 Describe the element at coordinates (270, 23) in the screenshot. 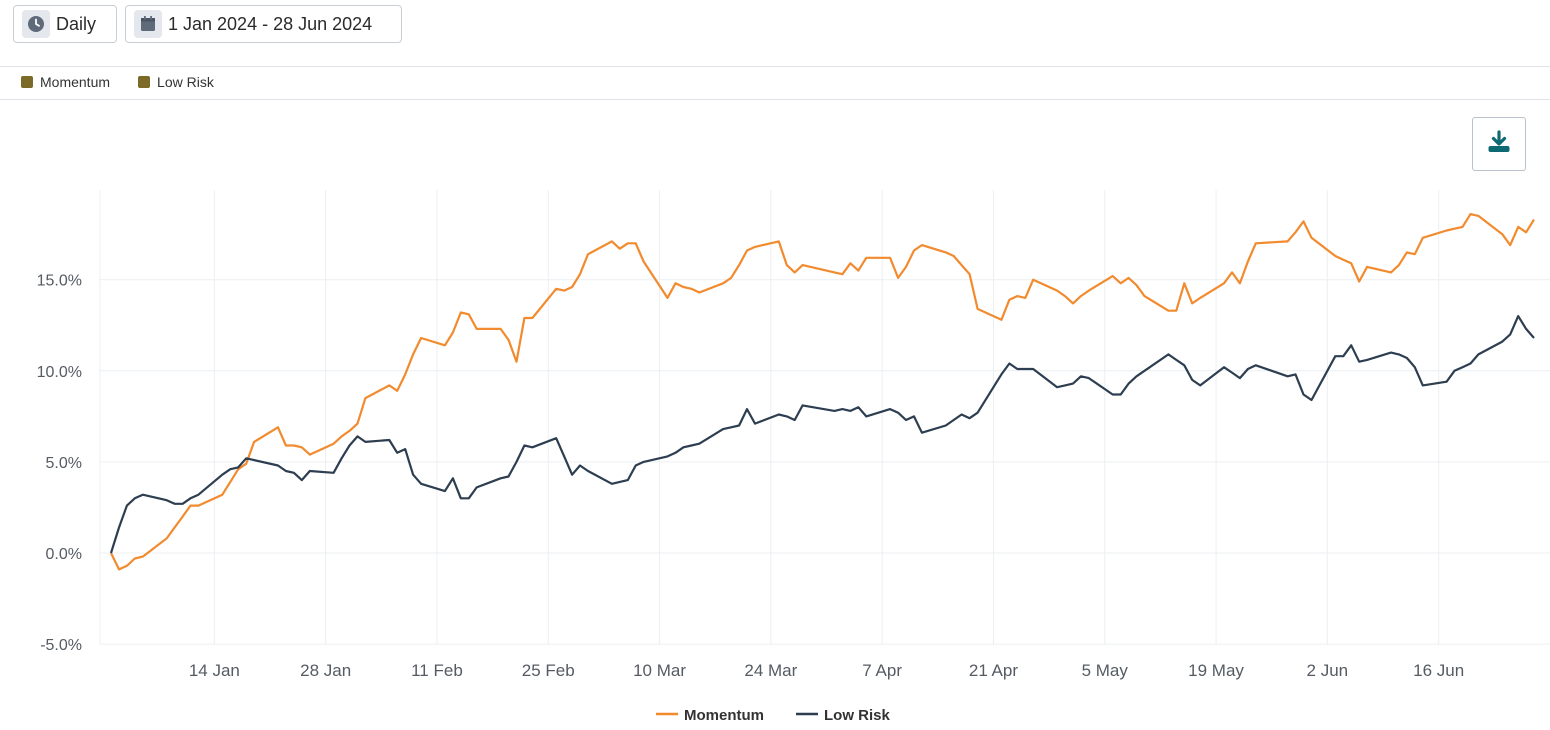

I see `date-range-label: 1 Jan 2024 - 28 Jun 2024` at that location.